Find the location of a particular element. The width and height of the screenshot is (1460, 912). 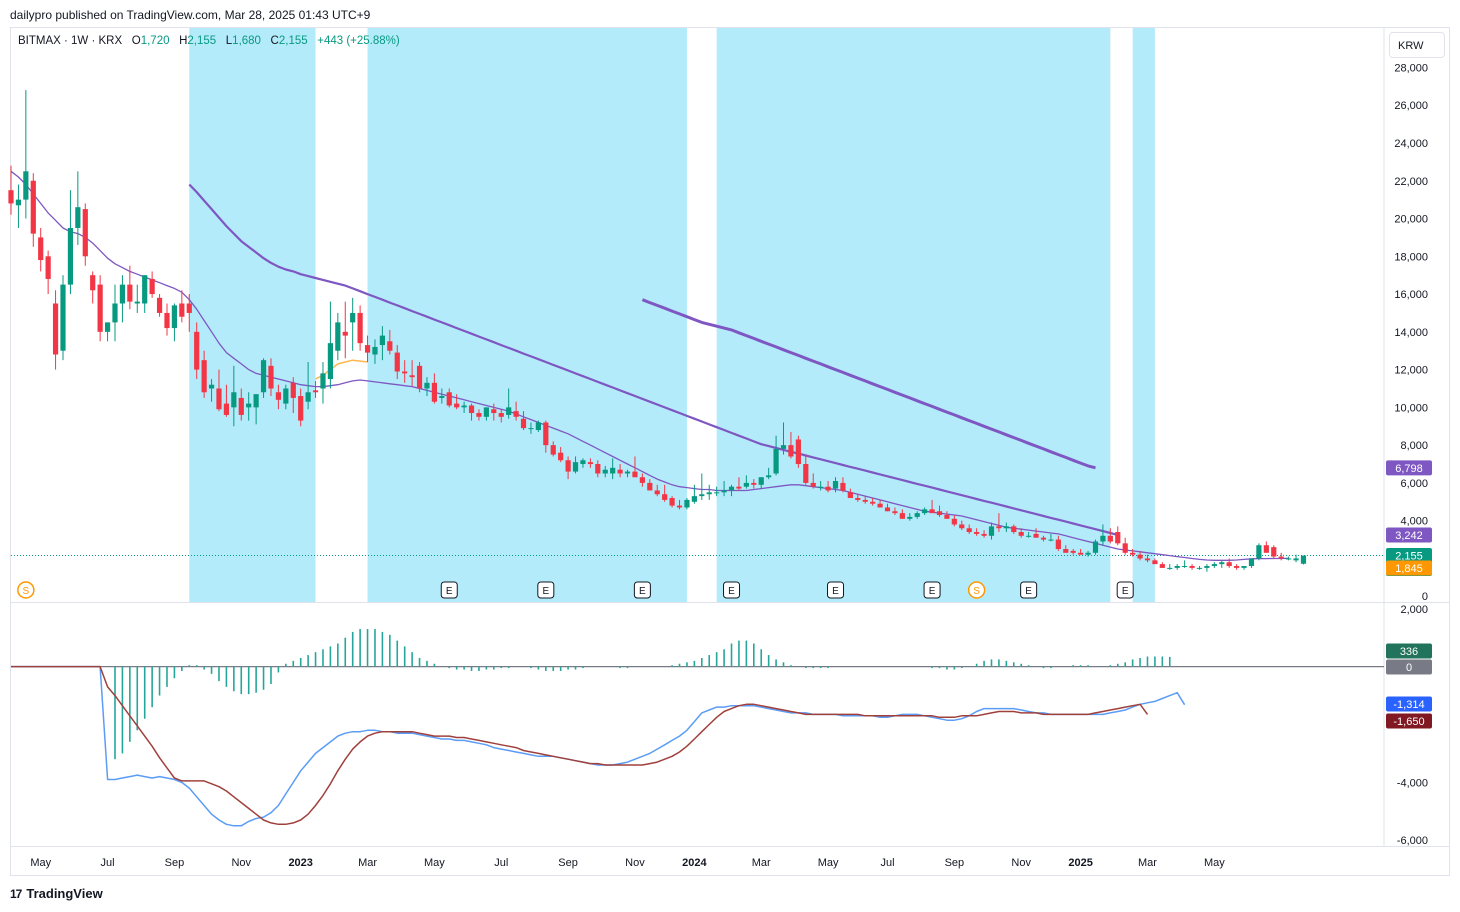

currency-button: KRW is located at coordinates (1417, 45).